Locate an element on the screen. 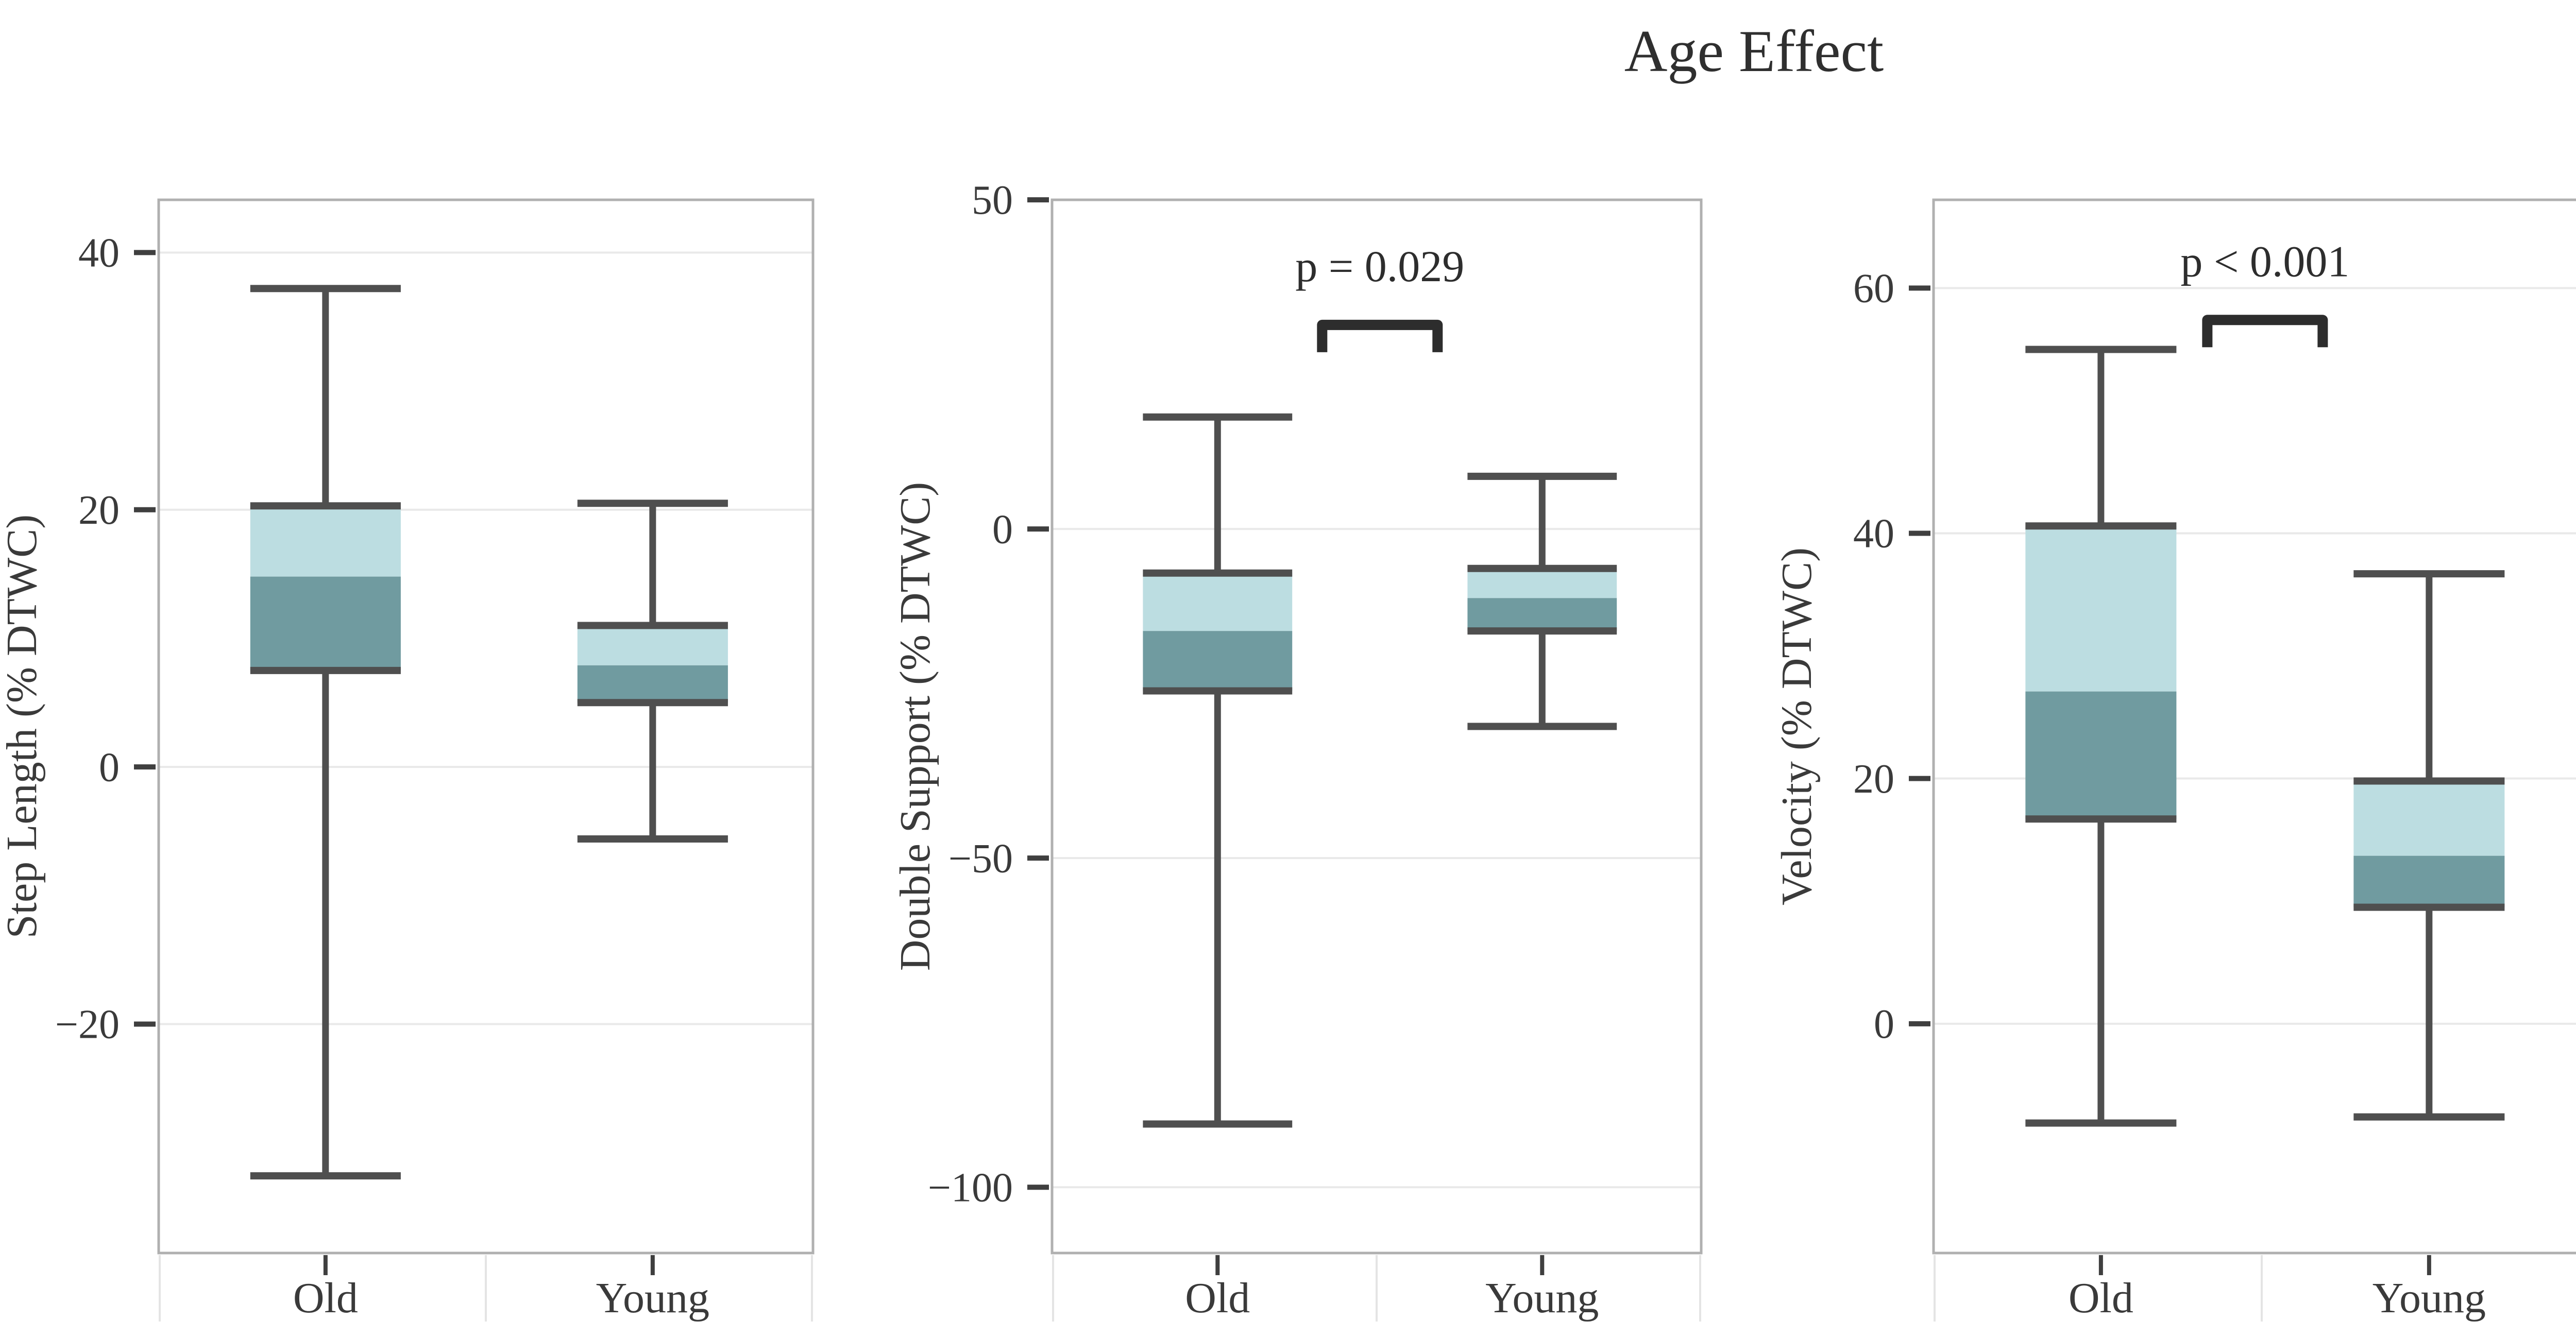 Image resolution: width=2576 pixels, height=1338 pixels. y-tick-label: 60 is located at coordinates (1873, 289).